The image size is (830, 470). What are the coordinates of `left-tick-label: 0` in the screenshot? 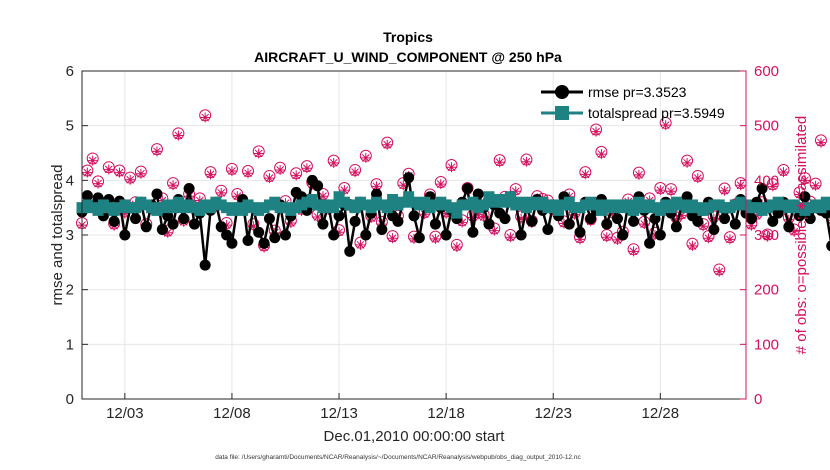 It's located at (70, 399).